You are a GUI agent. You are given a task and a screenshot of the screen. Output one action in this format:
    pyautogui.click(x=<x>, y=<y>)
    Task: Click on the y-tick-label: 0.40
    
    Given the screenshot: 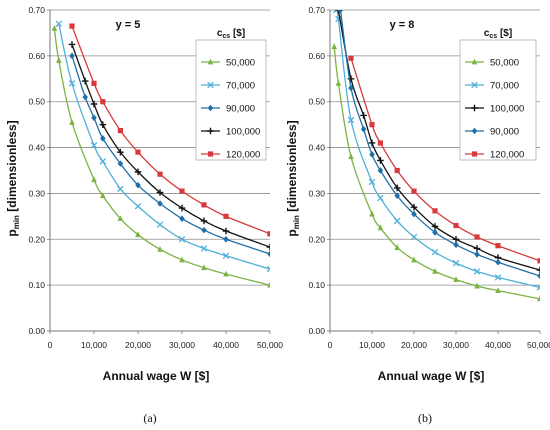 What is the action you would take?
    pyautogui.click(x=36, y=148)
    